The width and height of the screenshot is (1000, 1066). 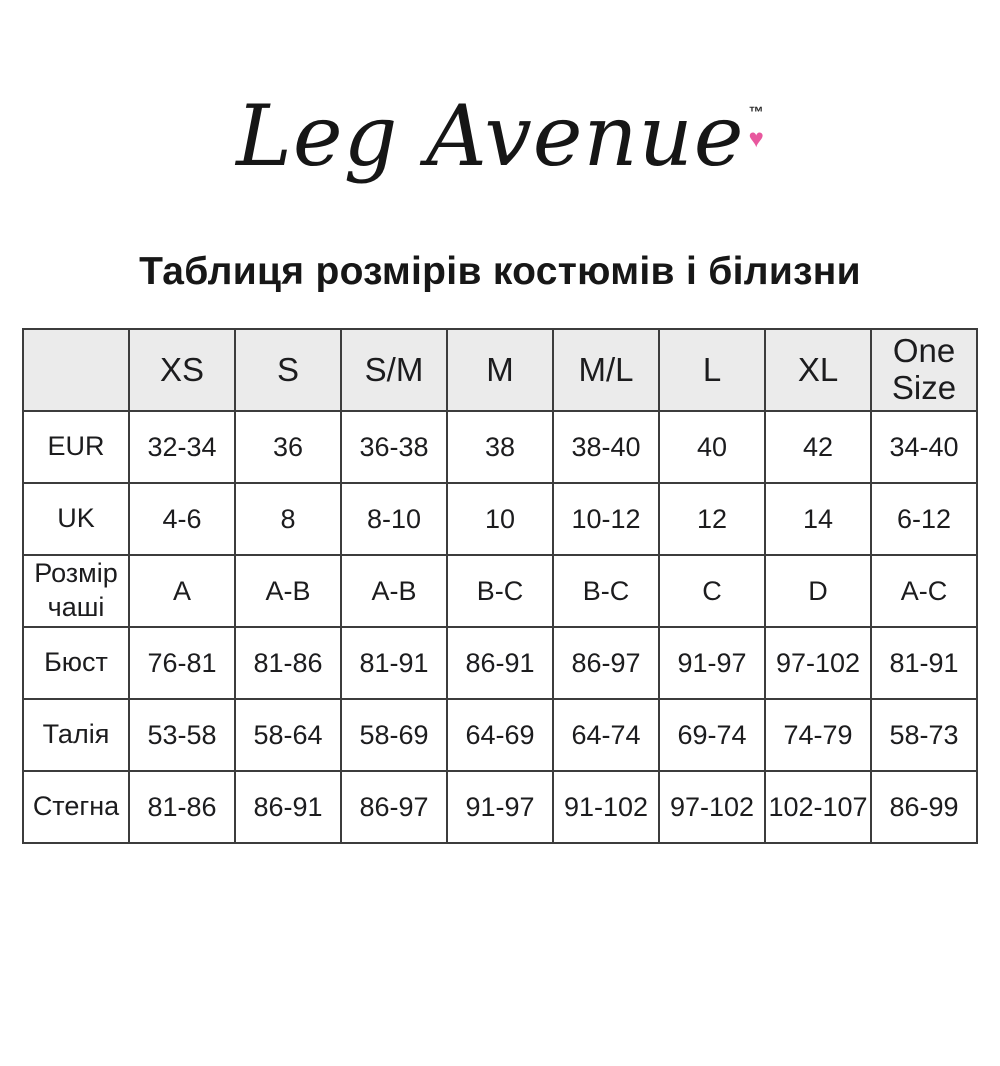 I want to click on size-value-cell: 36, so click(x=288, y=447).